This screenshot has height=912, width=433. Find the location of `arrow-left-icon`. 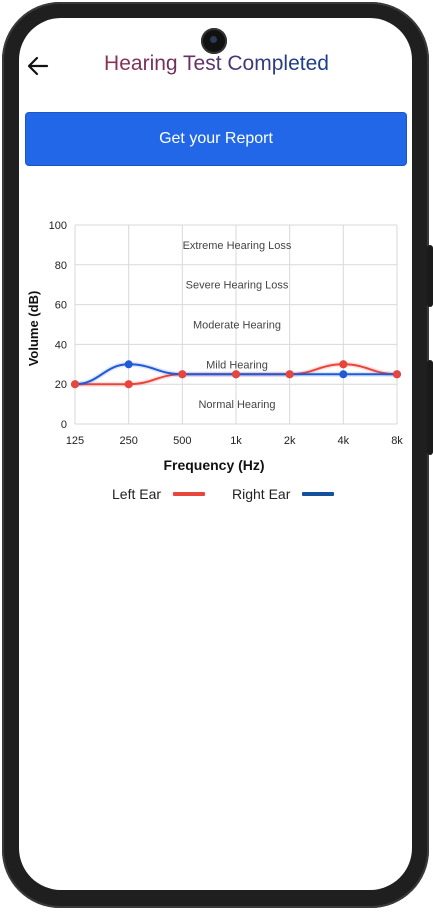

arrow-left-icon is located at coordinates (38, 66).